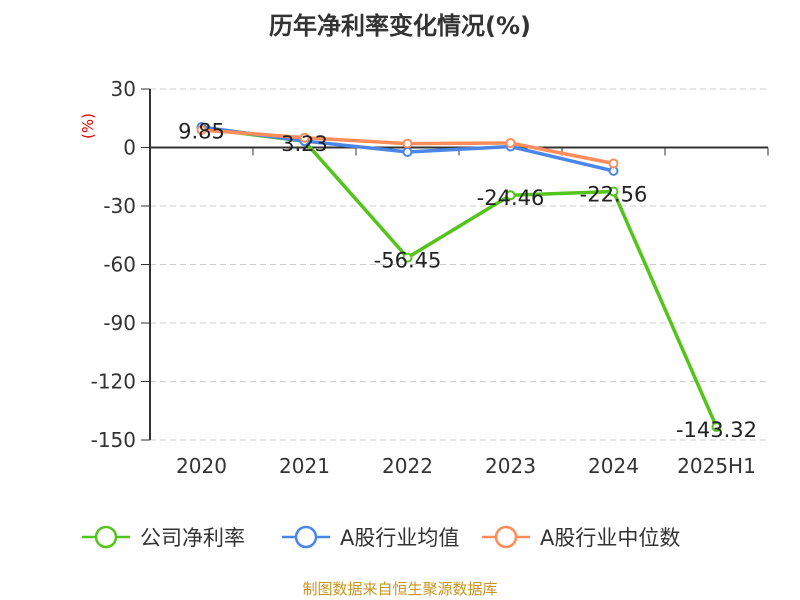 The width and height of the screenshot is (800, 600). Describe the element at coordinates (192, 538) in the screenshot. I see `legend-label: 公司净利率` at that location.